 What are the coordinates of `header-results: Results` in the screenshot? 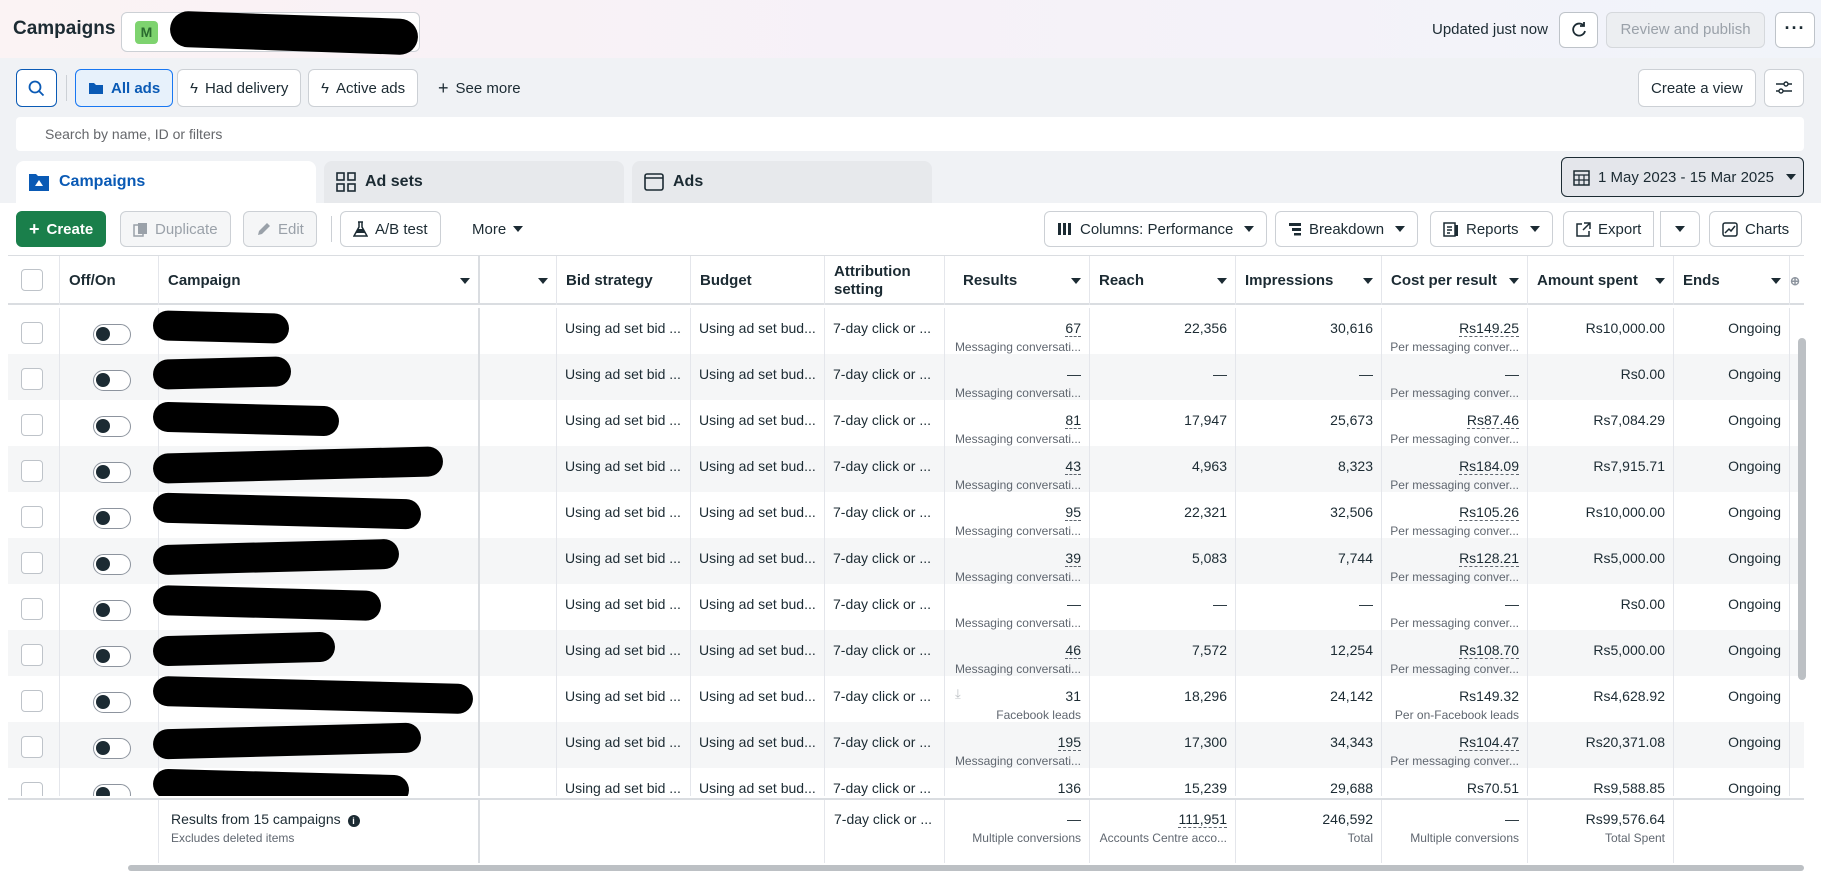 It's located at (1017, 280).